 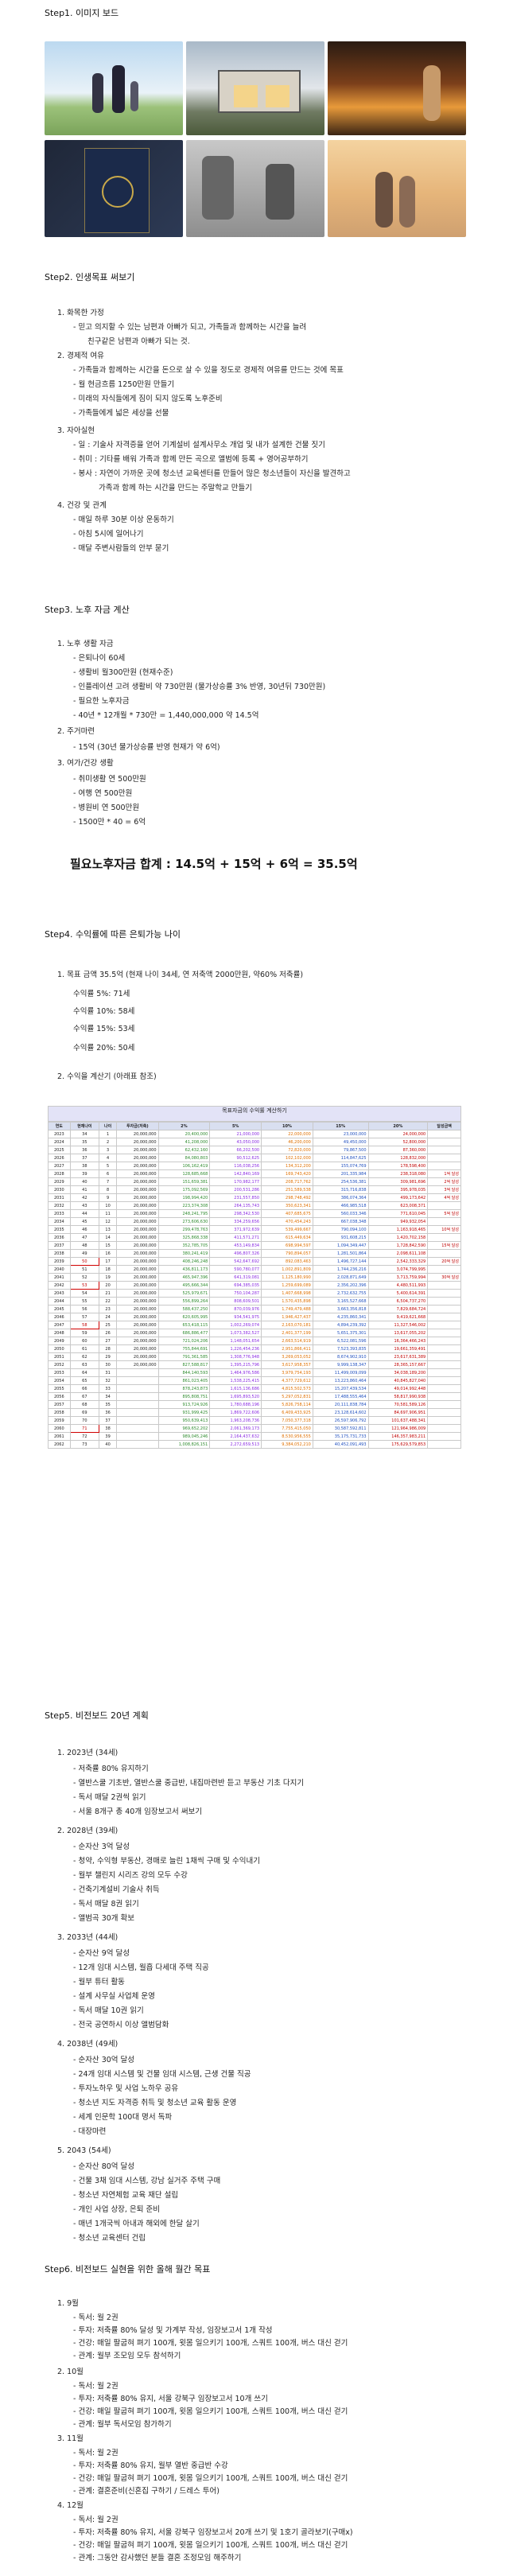 What do you see at coordinates (59, 1182) in the screenshot?
I see `table-cell: 2029` at bounding box center [59, 1182].